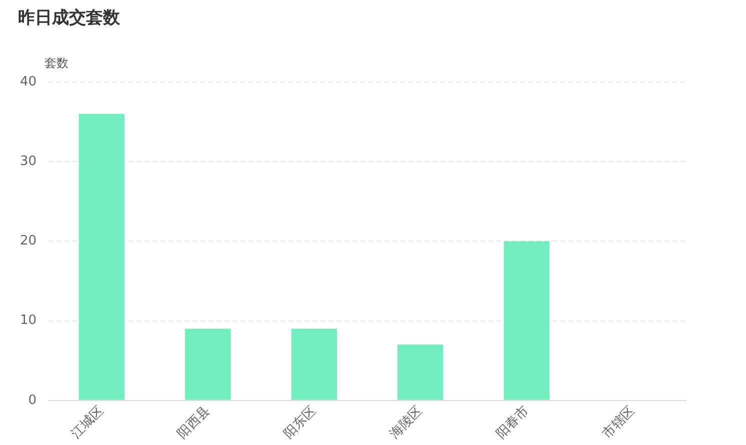 This screenshot has width=746, height=445. Describe the element at coordinates (194, 423) in the screenshot. I see `x-tick-label: 阳西县` at that location.